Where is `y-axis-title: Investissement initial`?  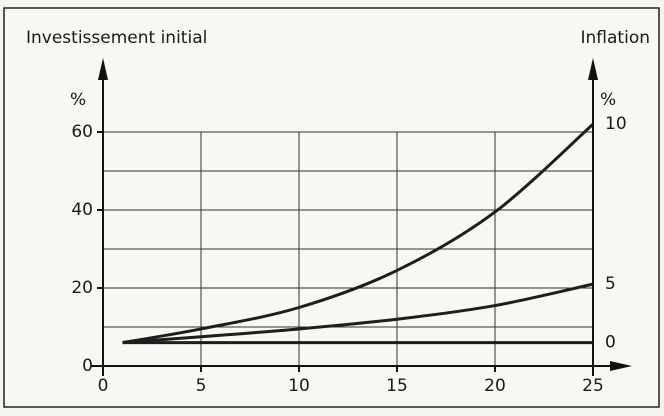
y-axis-title: Investissement initial is located at coordinates (116, 38).